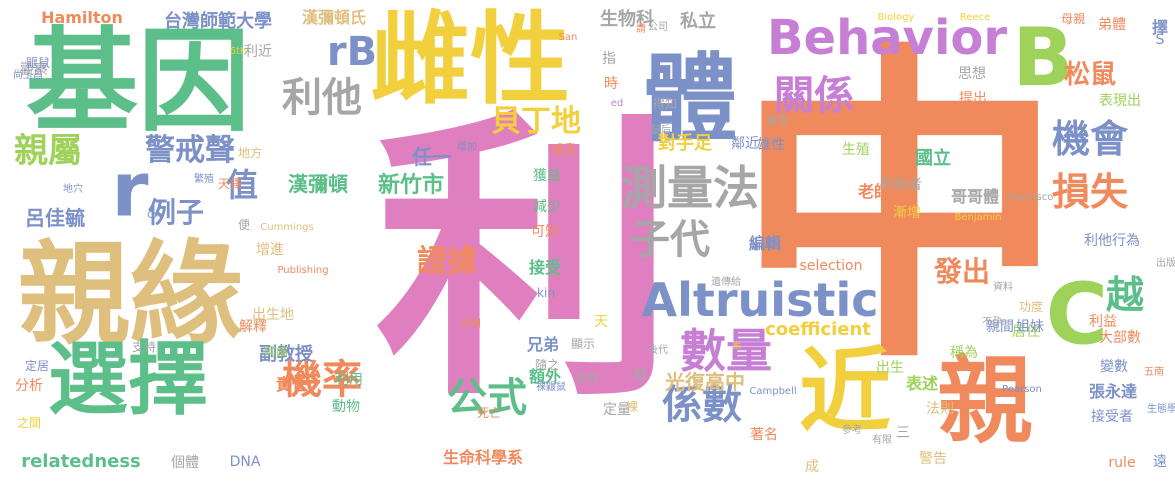 The image size is (1175, 482). Describe the element at coordinates (1003, 287) in the screenshot. I see `cloud-word: 資料` at that location.